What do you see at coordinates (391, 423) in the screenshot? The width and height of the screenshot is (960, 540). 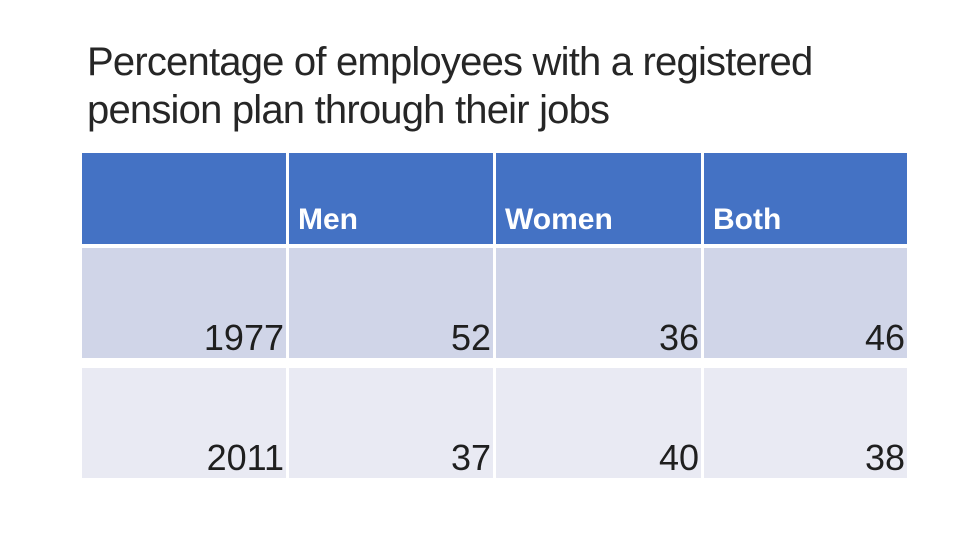 I see `value-cell-2011-men: 37` at bounding box center [391, 423].